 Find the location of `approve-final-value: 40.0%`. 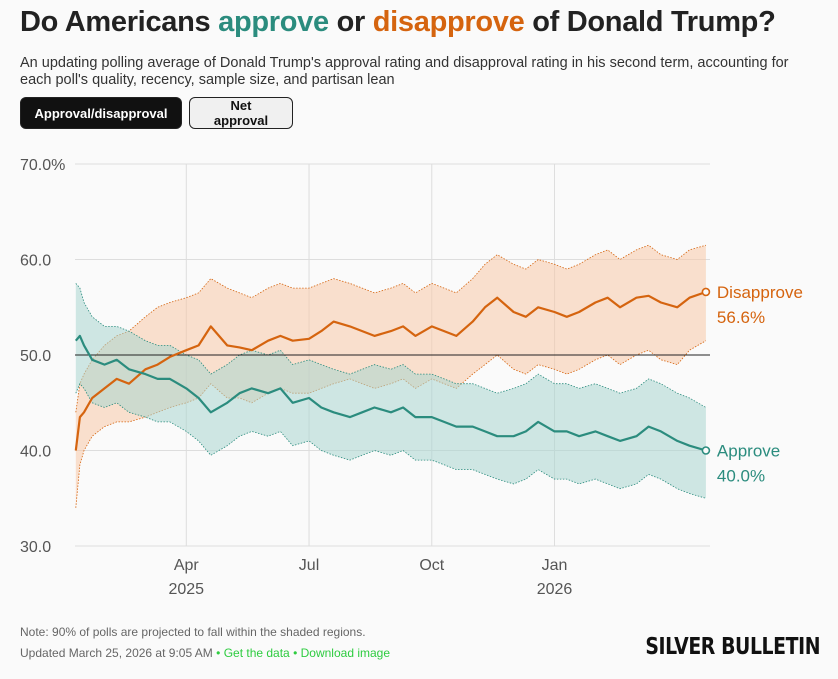

approve-final-value: 40.0% is located at coordinates (741, 476).